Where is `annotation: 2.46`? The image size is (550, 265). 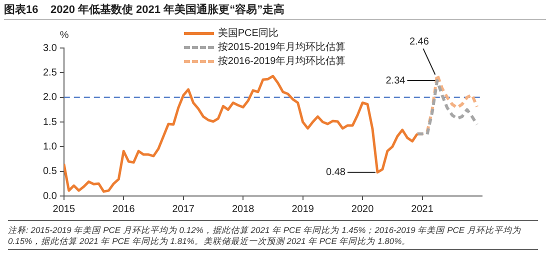
annotation: 2.46 is located at coordinates (419, 42).